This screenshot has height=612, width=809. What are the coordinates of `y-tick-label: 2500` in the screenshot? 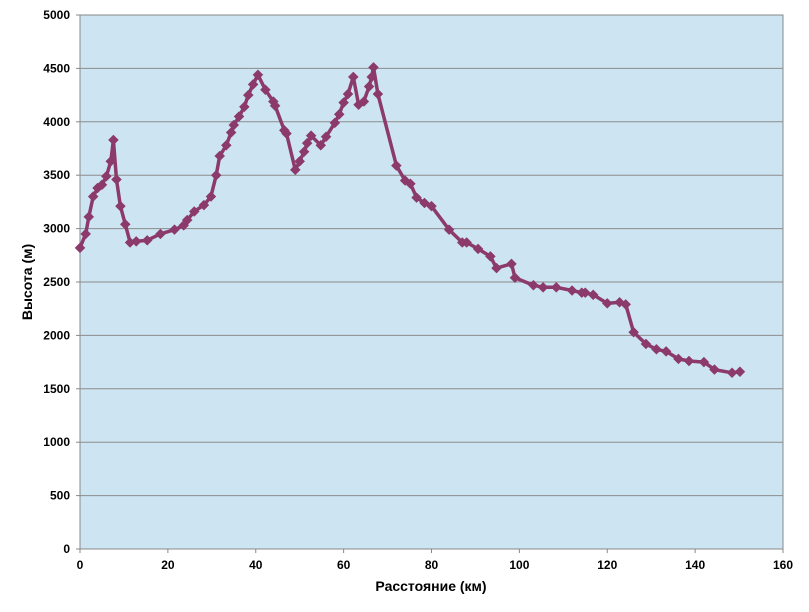 It's located at (56, 282).